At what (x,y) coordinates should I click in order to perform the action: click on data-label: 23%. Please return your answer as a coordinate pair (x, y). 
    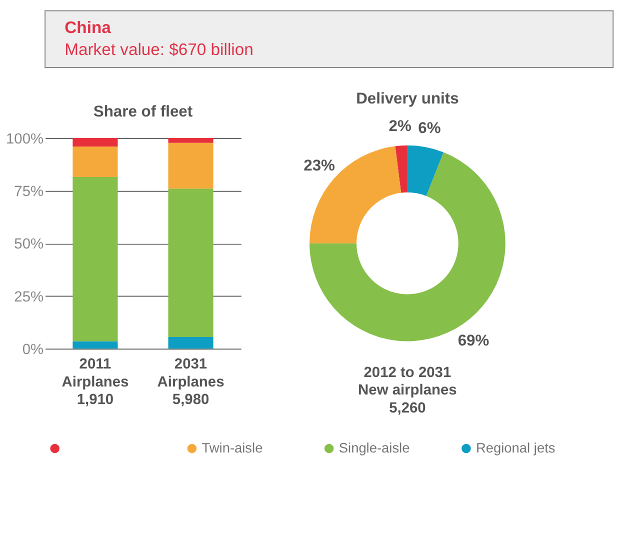
    Looking at the image, I should click on (320, 165).